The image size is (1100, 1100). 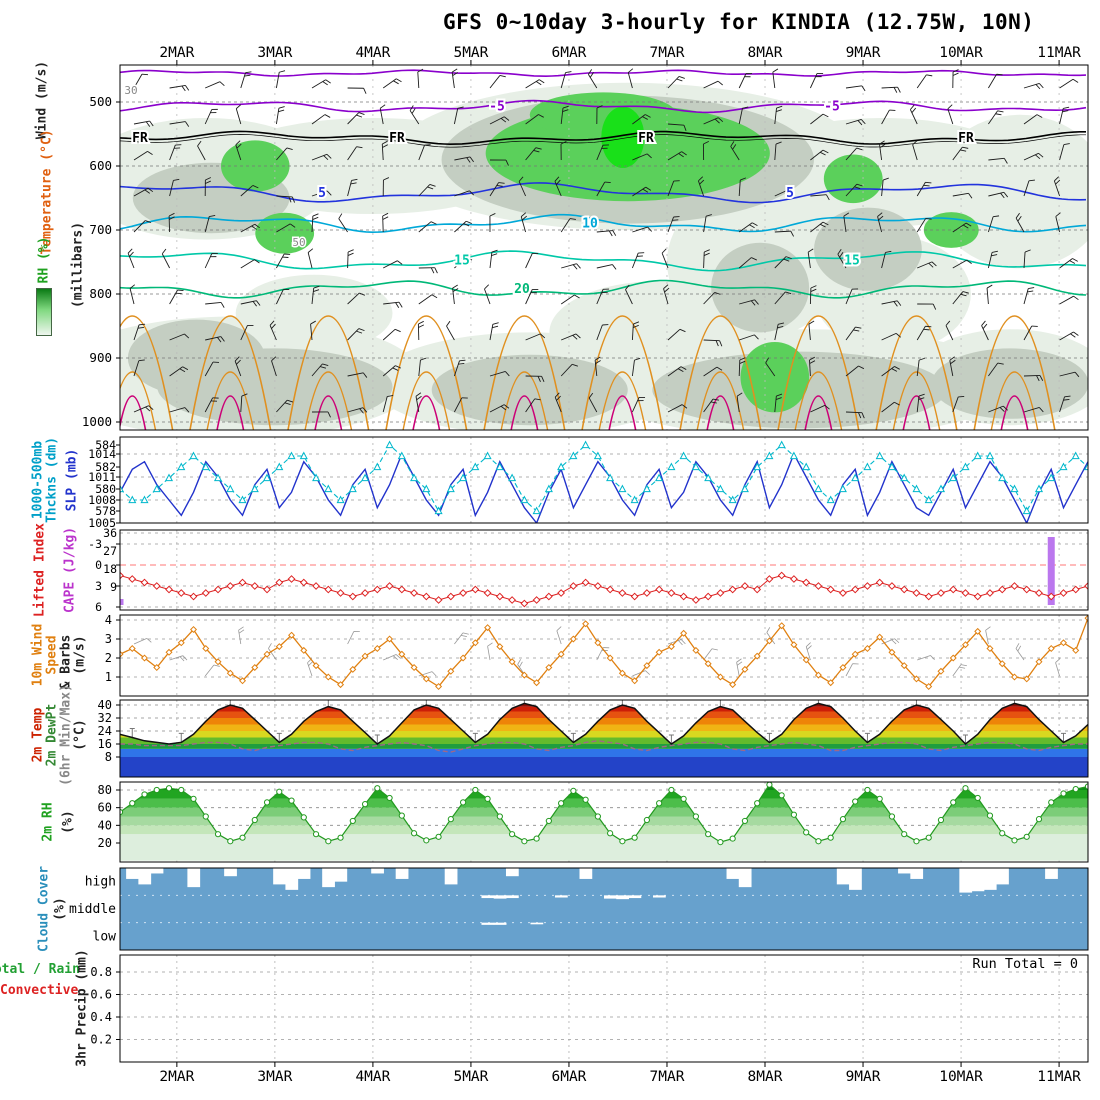 I want to click on svg-text: high, so click(x=100, y=882).